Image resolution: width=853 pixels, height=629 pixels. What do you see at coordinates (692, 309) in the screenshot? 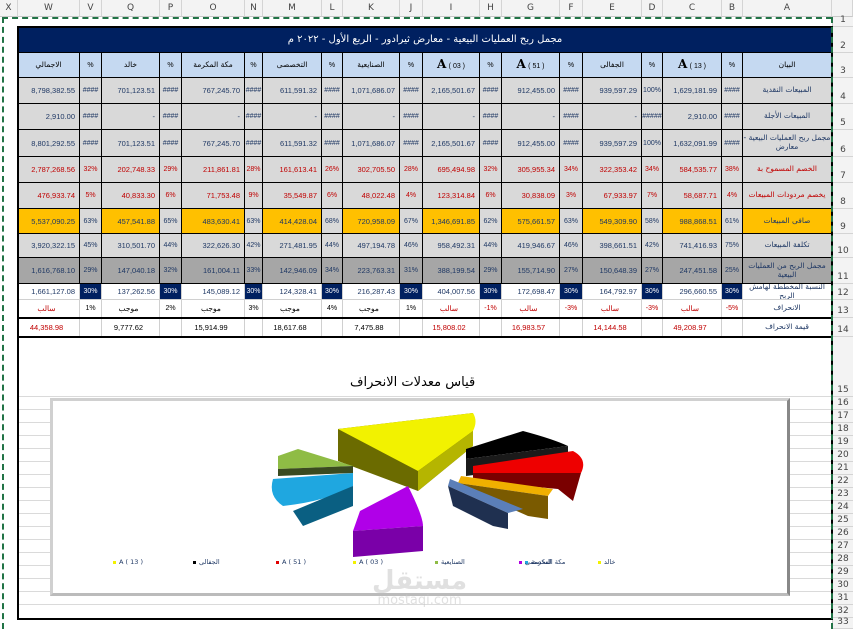
I see `deviation-a13: سالب` at bounding box center [692, 309].